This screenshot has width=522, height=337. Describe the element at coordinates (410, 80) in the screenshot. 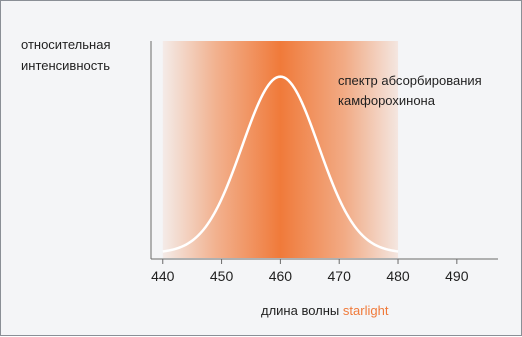

I see `curve-label-line1: спектр абсорбирования` at that location.